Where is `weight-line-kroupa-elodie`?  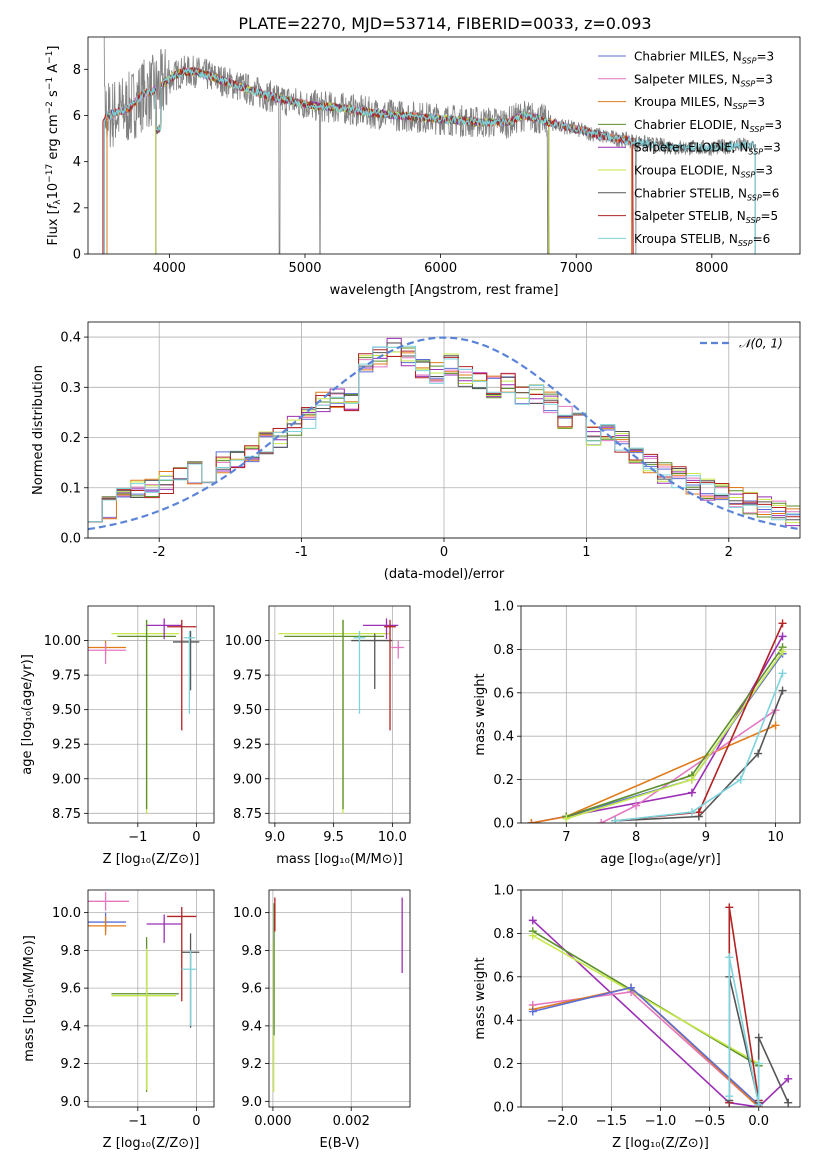
weight-line-kroupa-elodie is located at coordinates (675, 735).